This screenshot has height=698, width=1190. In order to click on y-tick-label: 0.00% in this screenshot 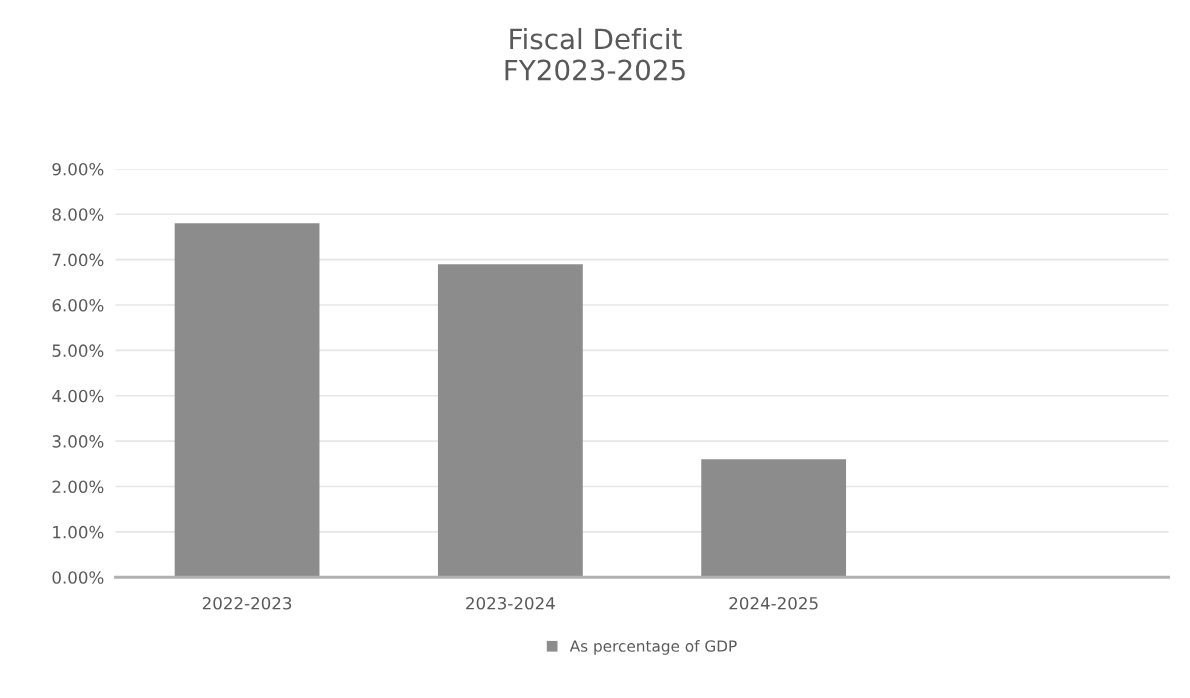, I will do `click(78, 577)`.